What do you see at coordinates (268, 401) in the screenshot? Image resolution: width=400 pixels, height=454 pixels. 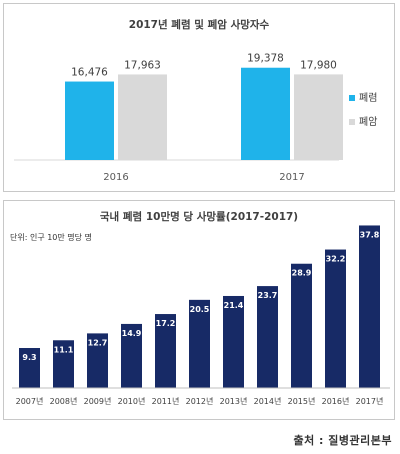 I see `x-tick-label: 2014년` at bounding box center [268, 401].